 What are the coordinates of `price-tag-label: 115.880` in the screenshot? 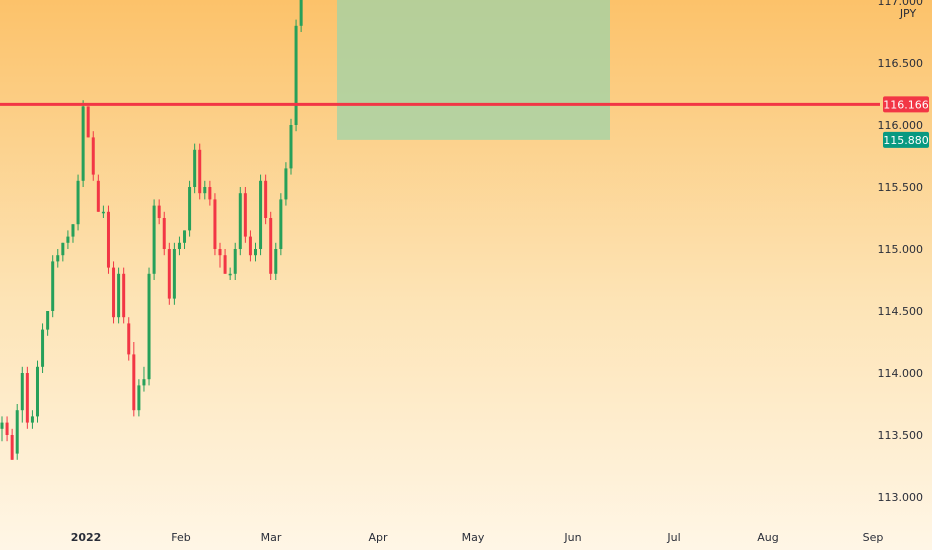 It's located at (906, 140).